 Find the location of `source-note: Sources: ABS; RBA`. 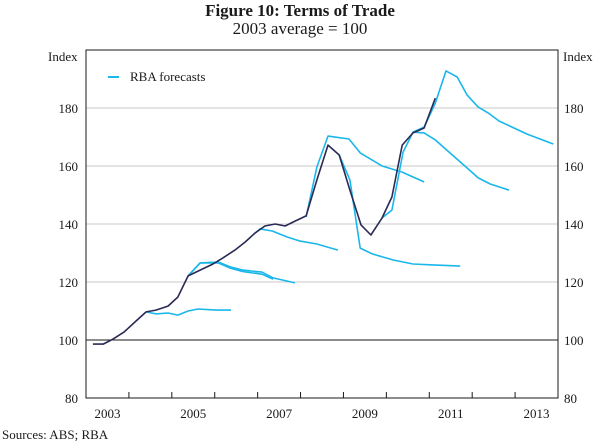

source-note: Sources: ABS; RBA is located at coordinates (55, 434).